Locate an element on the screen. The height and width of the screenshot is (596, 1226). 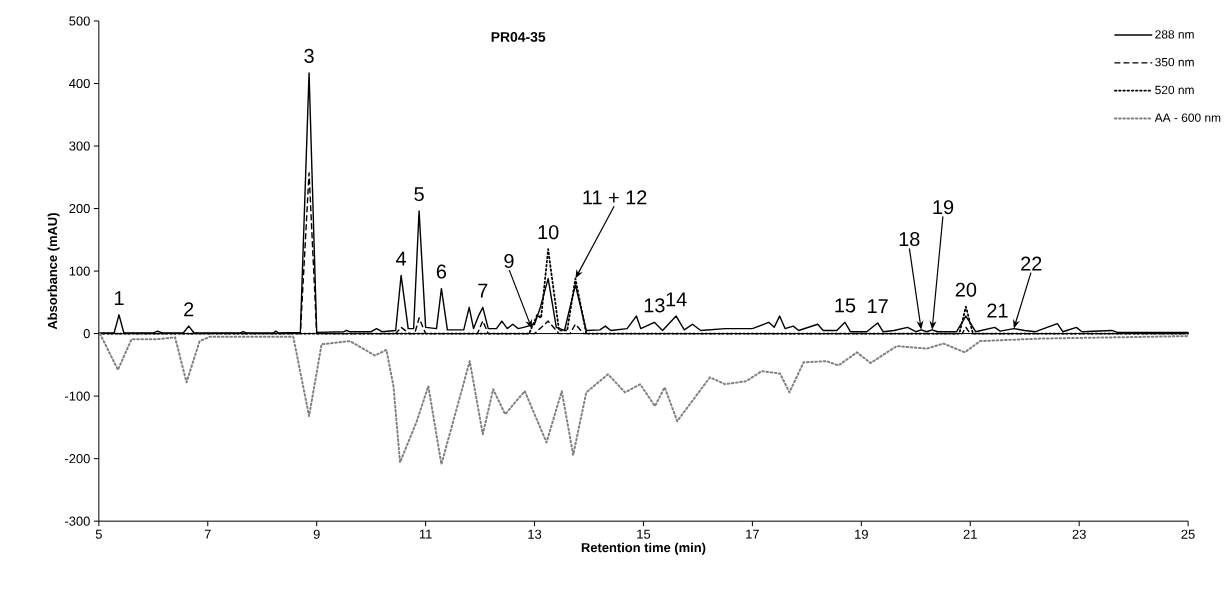
x-tick-label: 19 is located at coordinates (861, 534).